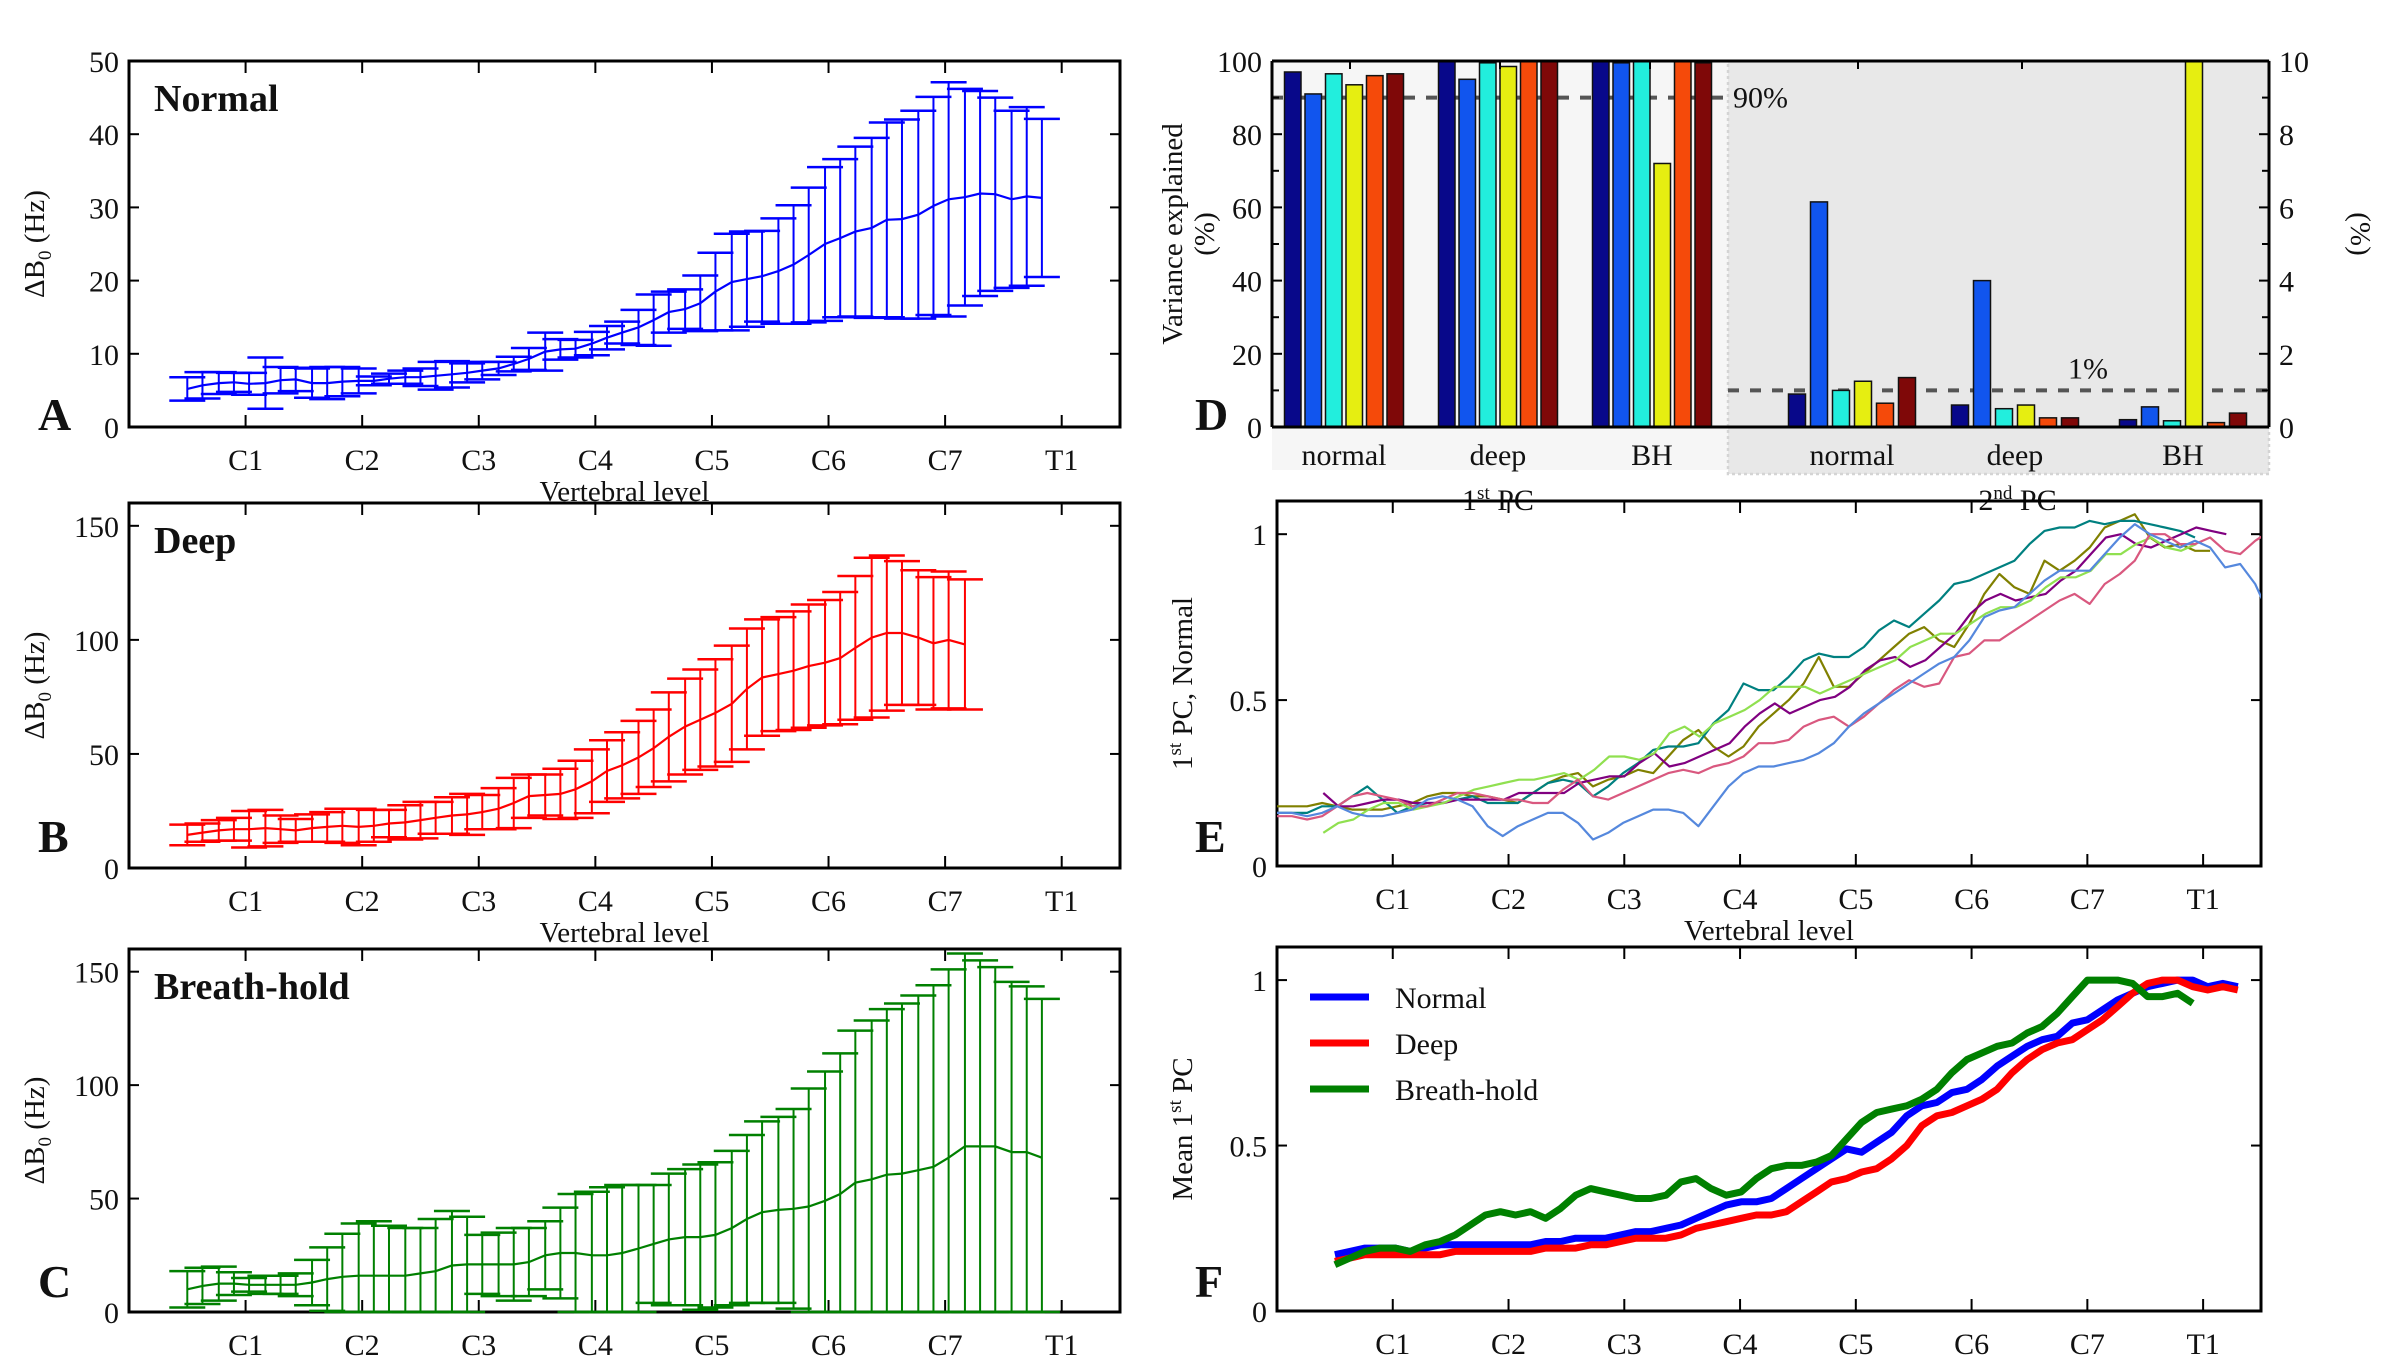 The image size is (2386, 1358). Describe the element at coordinates (252, 987) in the screenshot. I see `panel-title: Breath-hold` at that location.